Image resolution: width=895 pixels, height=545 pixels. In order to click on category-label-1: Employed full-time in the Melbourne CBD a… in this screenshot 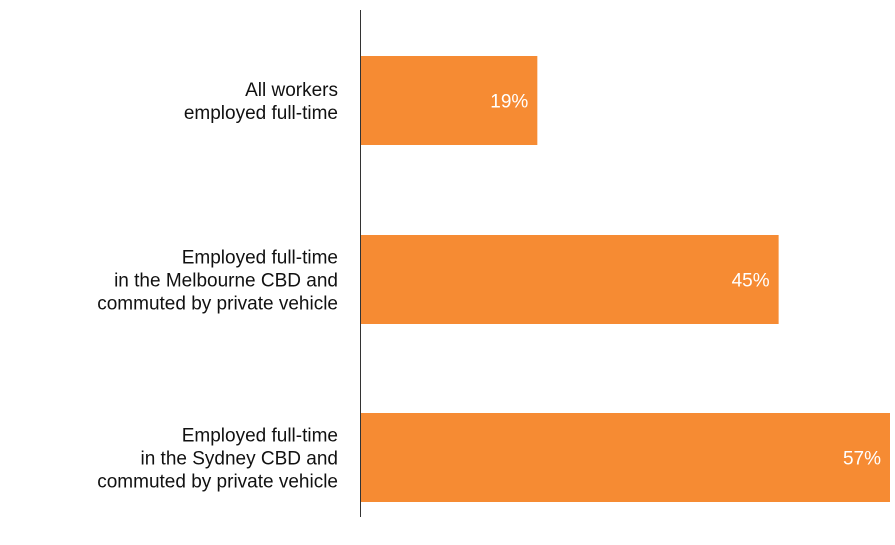, I will do `click(217, 281)`.